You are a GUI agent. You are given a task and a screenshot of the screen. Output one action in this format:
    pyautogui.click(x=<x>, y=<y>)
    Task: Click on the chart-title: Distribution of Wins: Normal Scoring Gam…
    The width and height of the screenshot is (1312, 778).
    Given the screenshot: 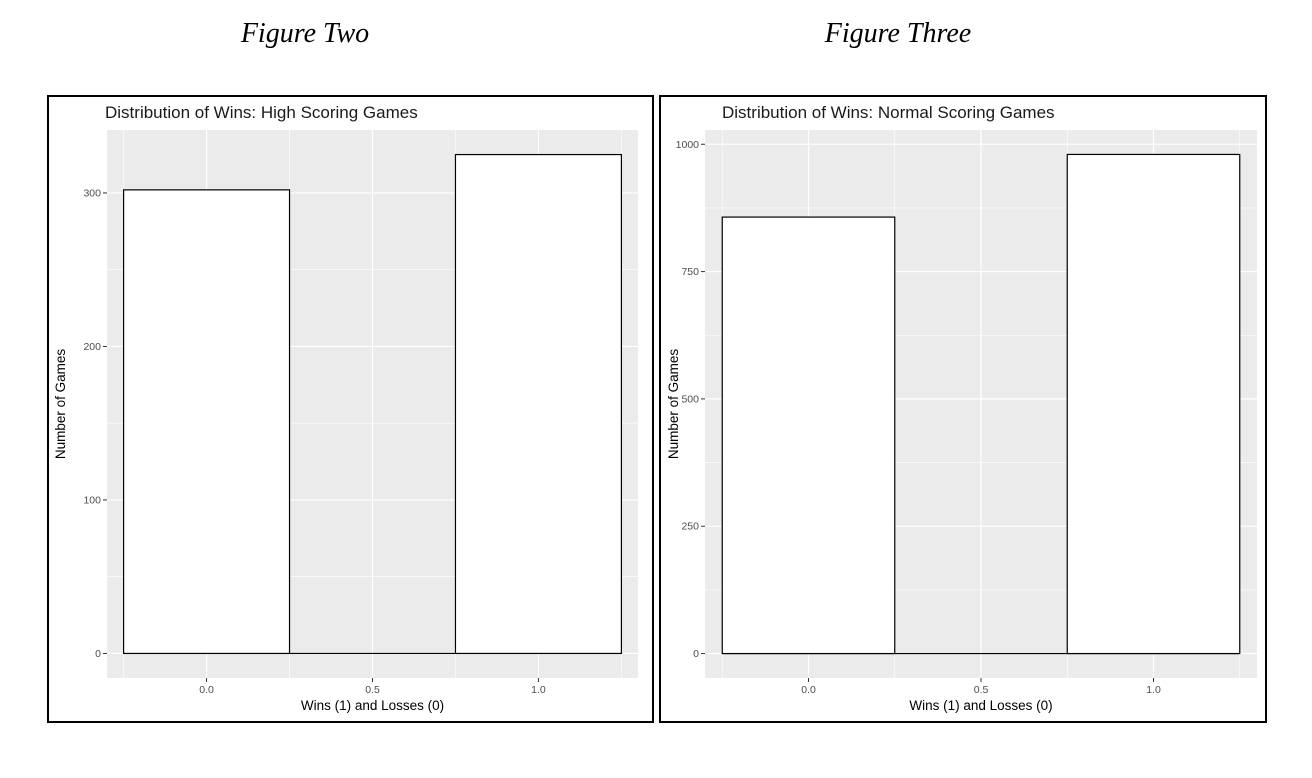 What is the action you would take?
    pyautogui.click(x=888, y=112)
    